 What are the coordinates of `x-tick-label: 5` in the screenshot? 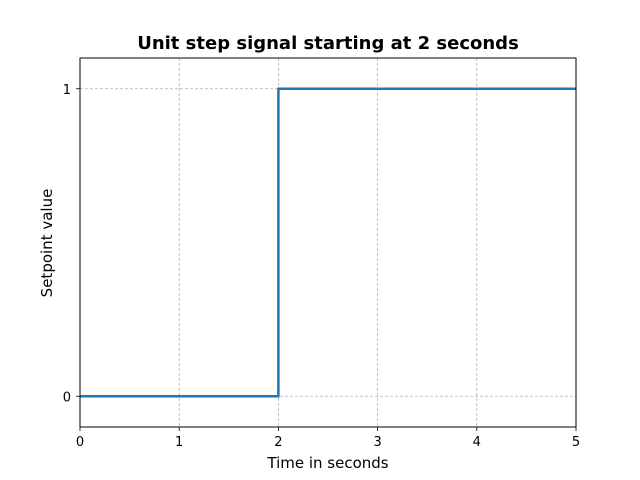 It's located at (576, 442).